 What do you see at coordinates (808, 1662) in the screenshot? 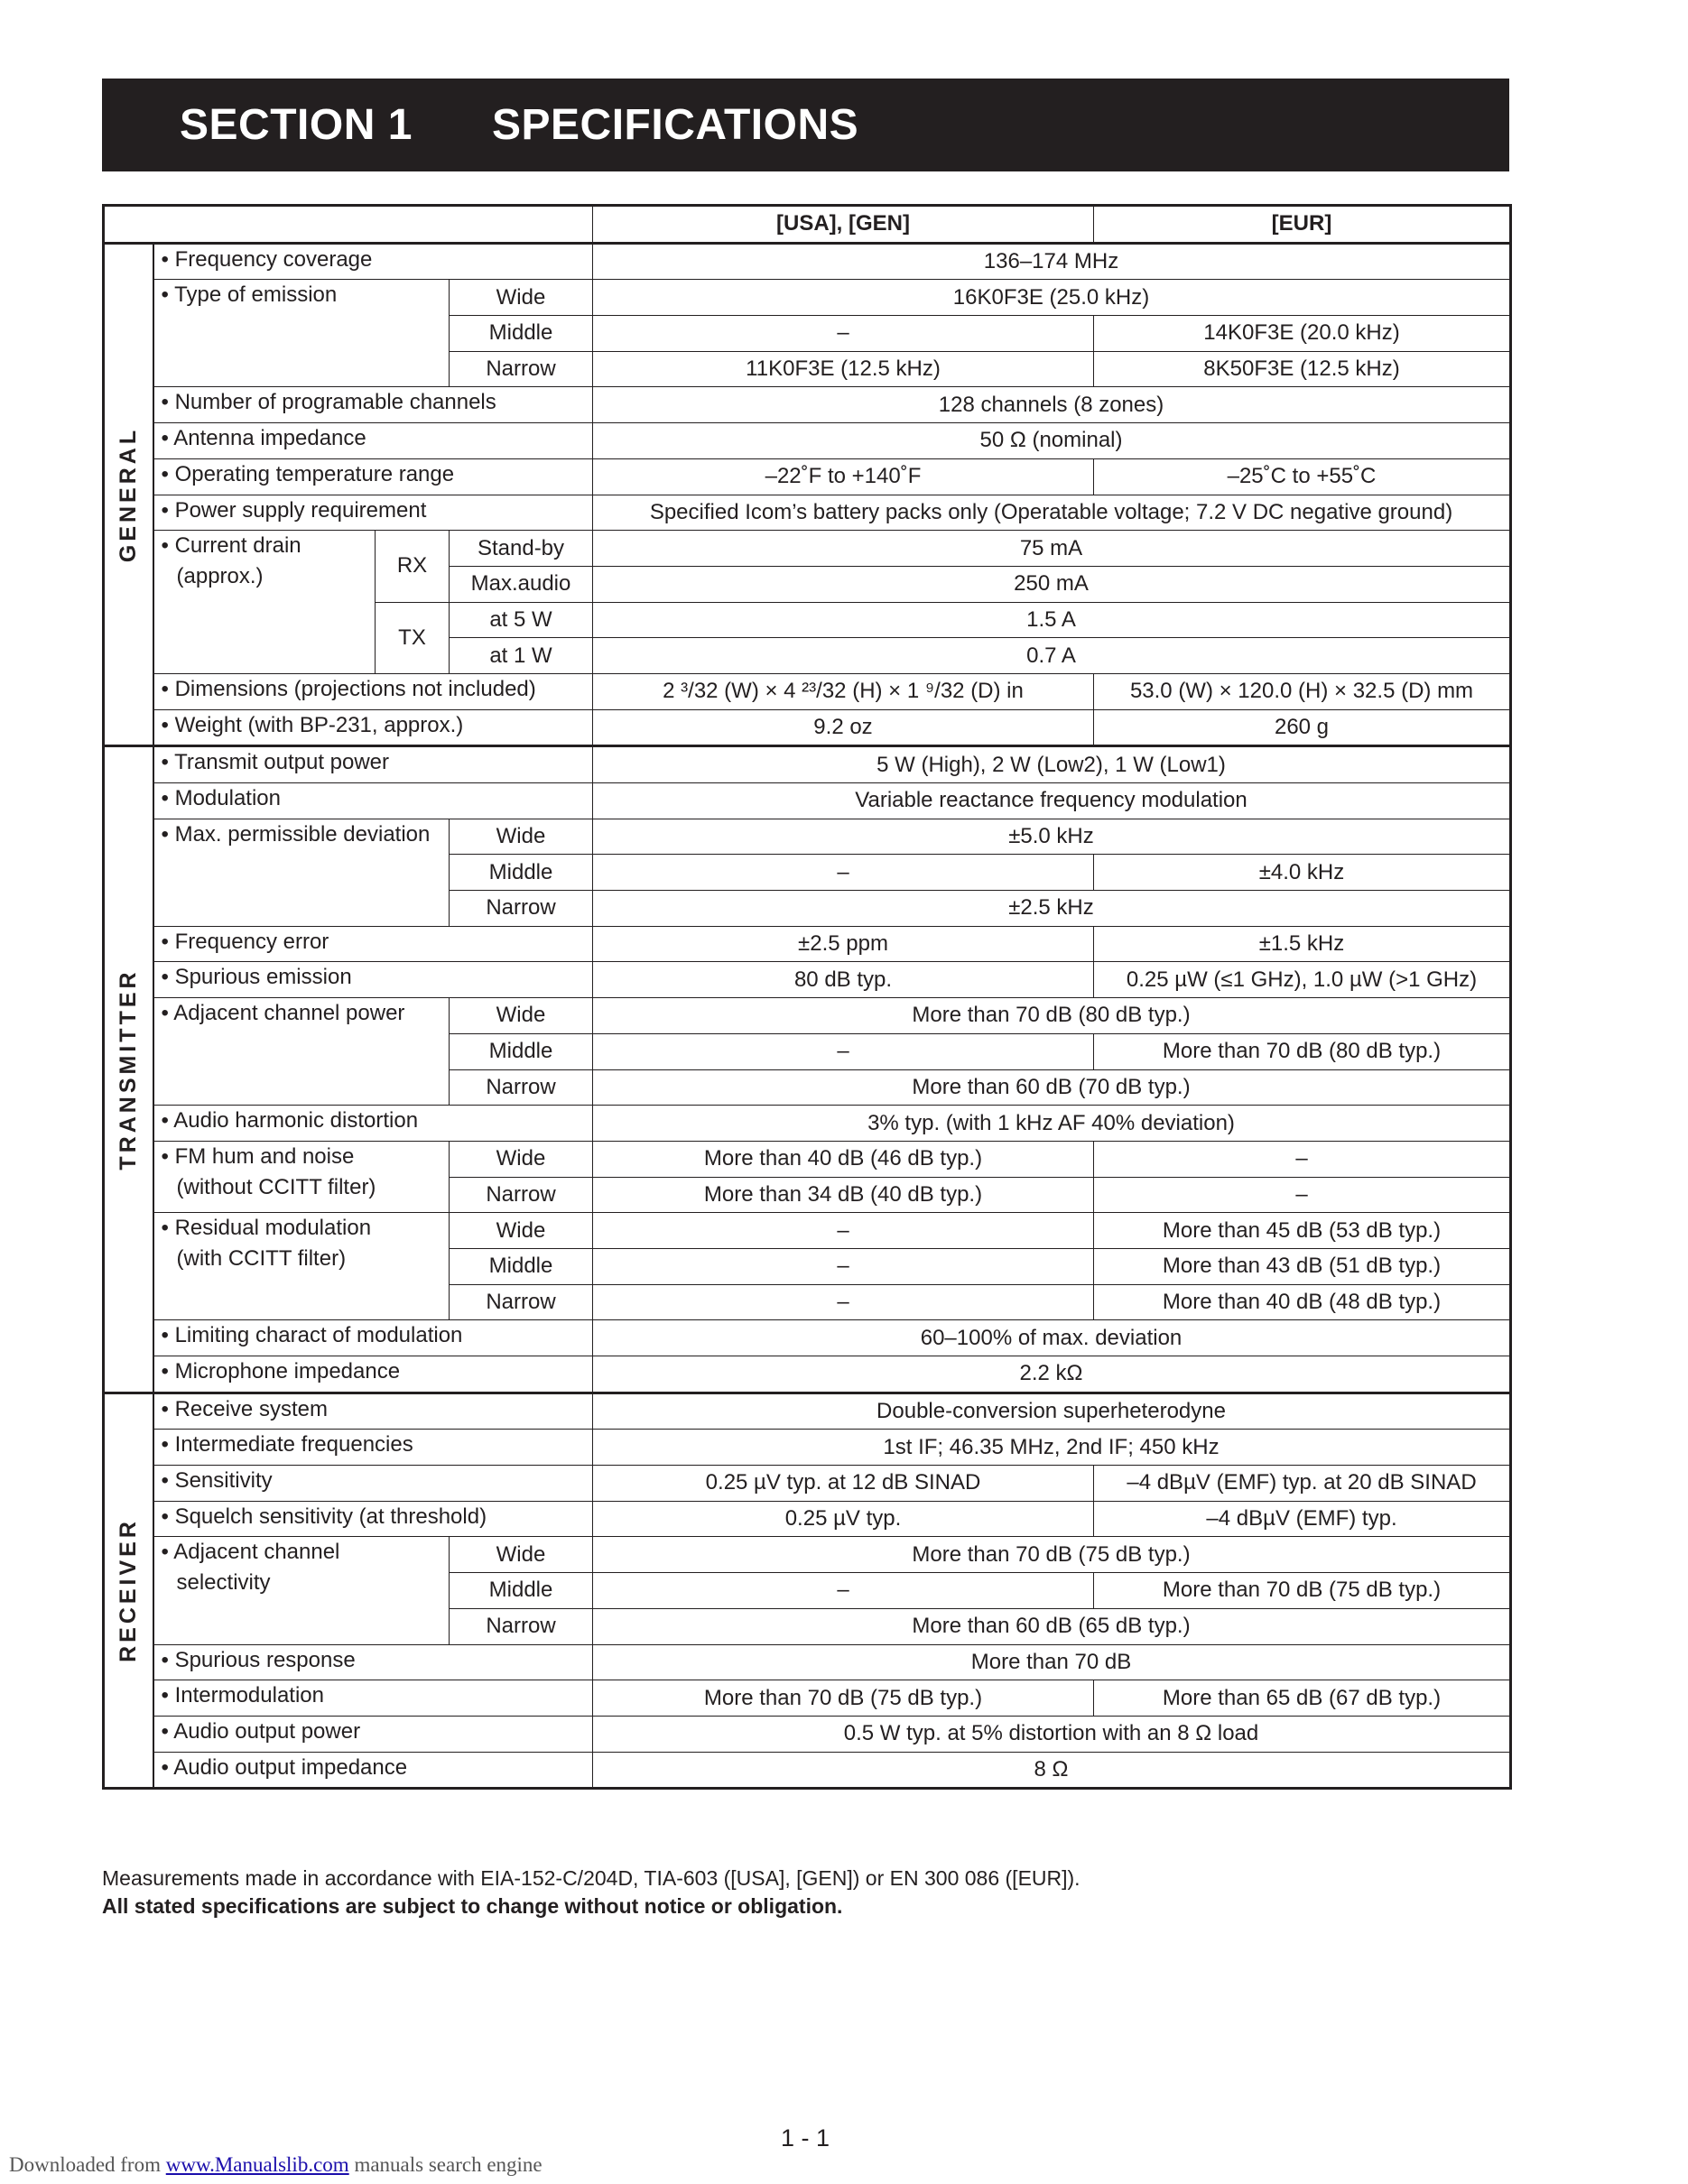
I see `table-row: • Spurious response More than 70 dB` at bounding box center [808, 1662].